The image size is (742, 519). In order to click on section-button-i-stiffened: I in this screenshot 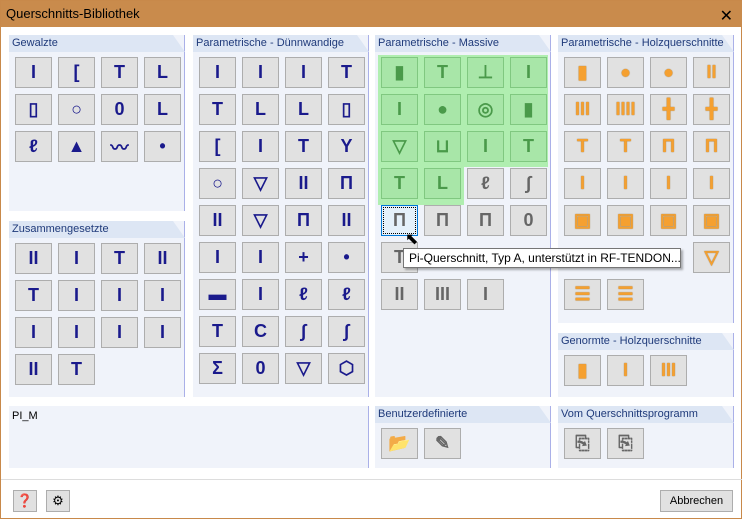, I will do `click(119, 295)`.